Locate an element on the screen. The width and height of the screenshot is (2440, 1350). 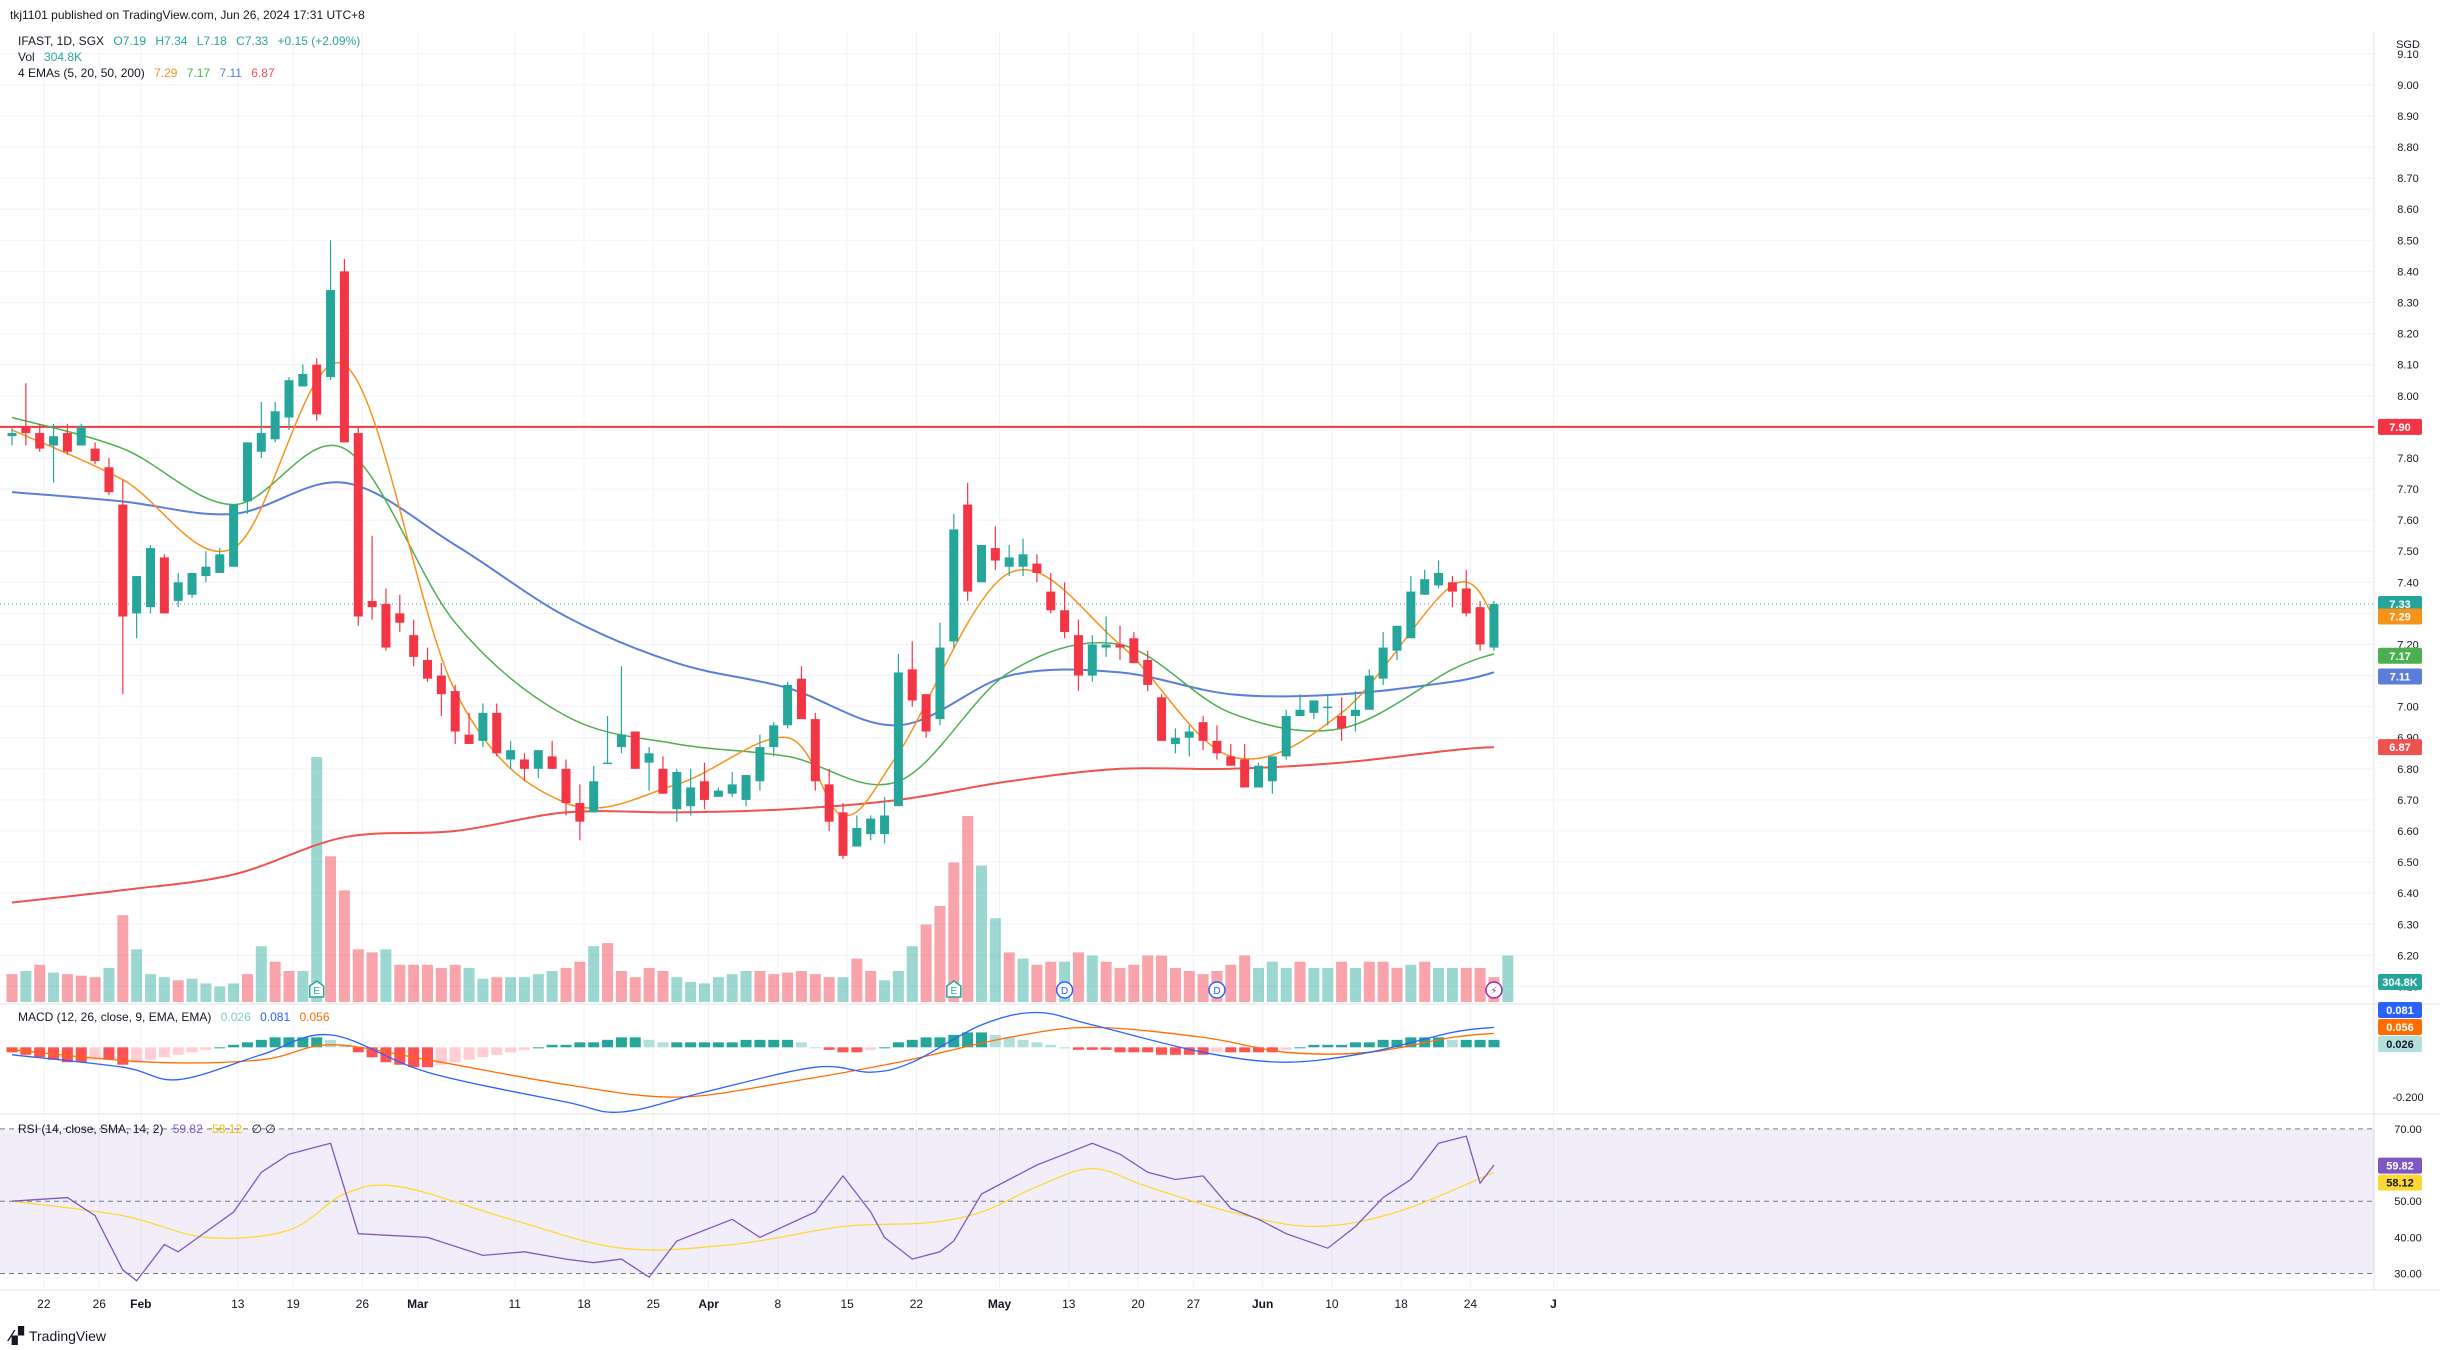
time-tick-label: 20 is located at coordinates (1138, 1304).